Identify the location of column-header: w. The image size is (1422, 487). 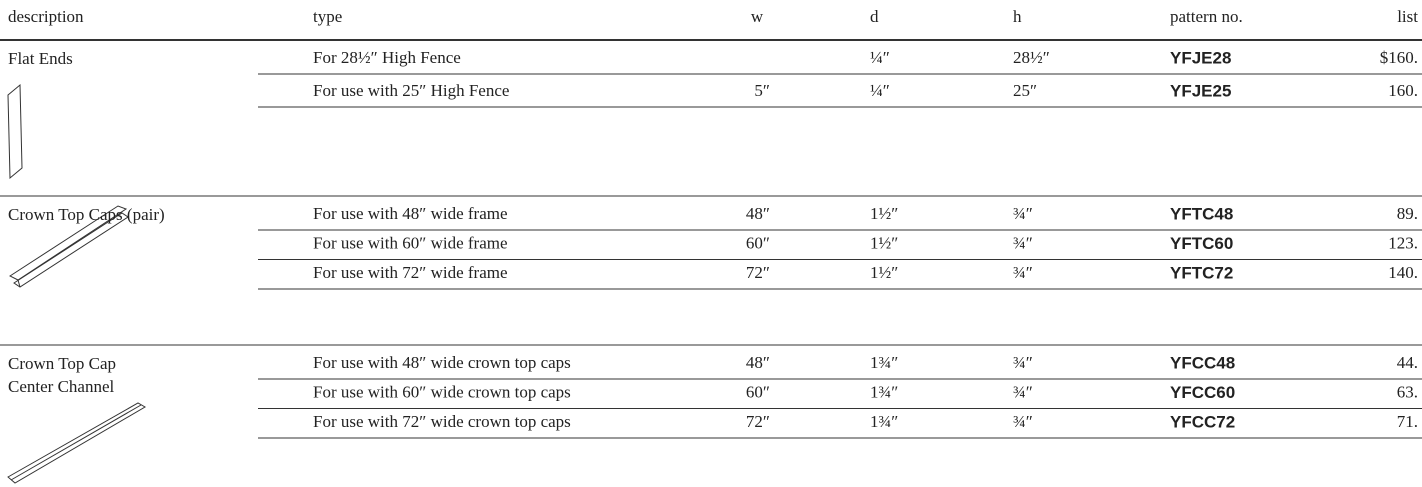
(757, 16).